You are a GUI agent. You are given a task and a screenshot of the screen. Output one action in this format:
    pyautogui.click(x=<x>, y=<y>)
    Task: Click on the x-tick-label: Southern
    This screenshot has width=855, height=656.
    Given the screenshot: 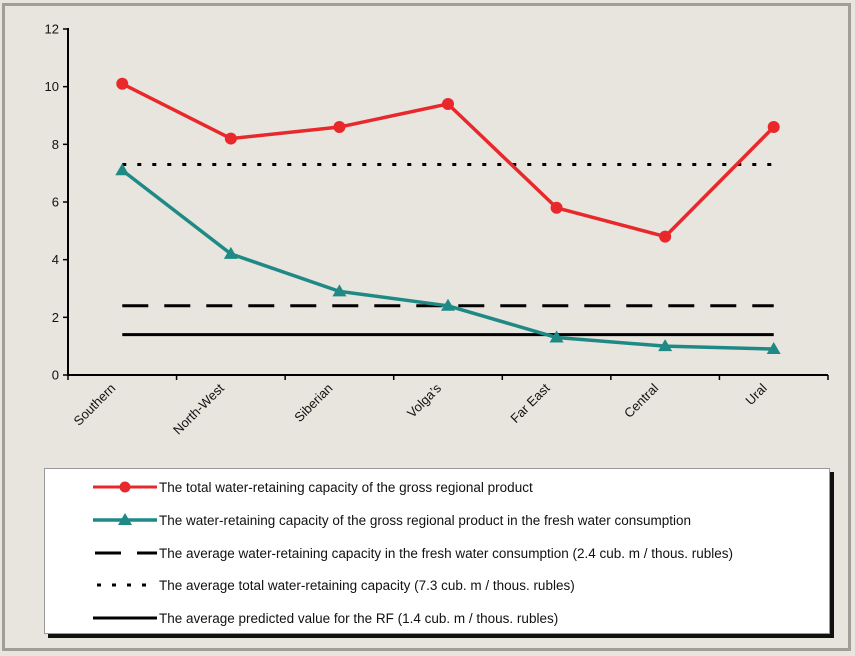 What is the action you would take?
    pyautogui.click(x=94, y=405)
    